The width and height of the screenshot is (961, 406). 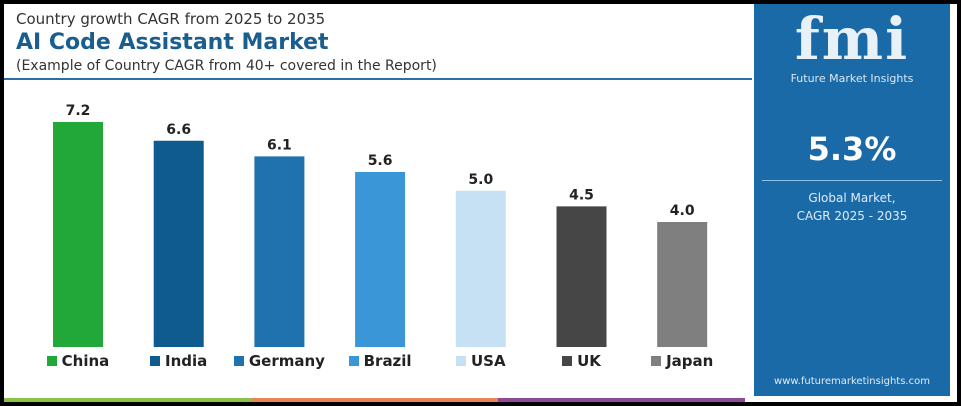 What do you see at coordinates (682, 284) in the screenshot?
I see `bar-japan` at bounding box center [682, 284].